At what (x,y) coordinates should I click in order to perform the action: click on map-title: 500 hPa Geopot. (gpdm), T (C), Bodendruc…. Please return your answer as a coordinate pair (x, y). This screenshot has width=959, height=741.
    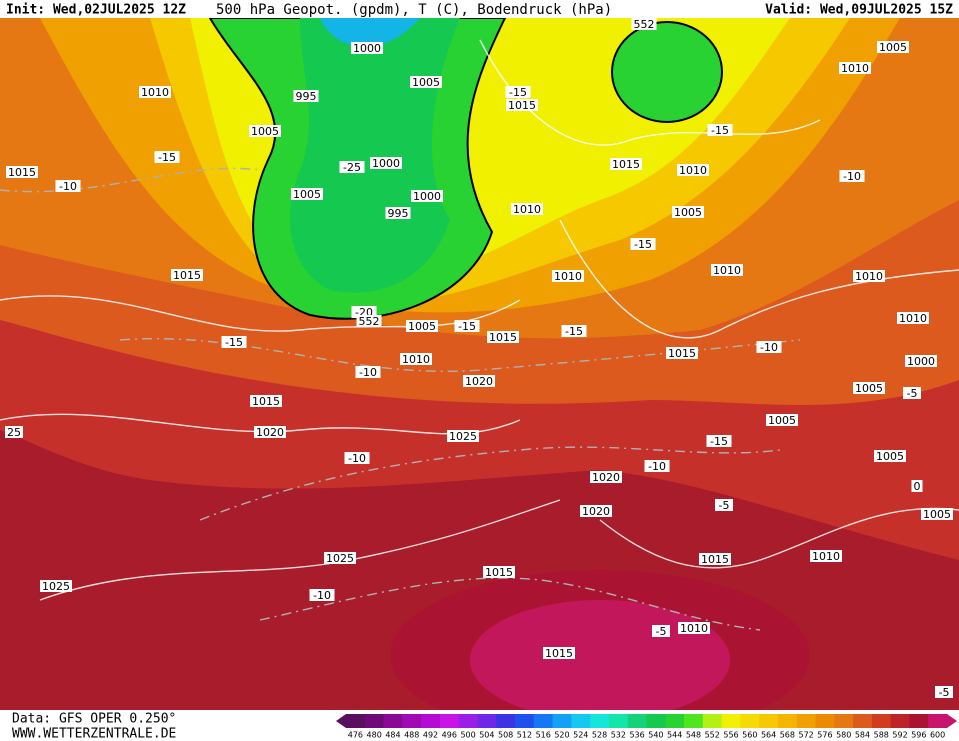
    Looking at the image, I should click on (414, 10).